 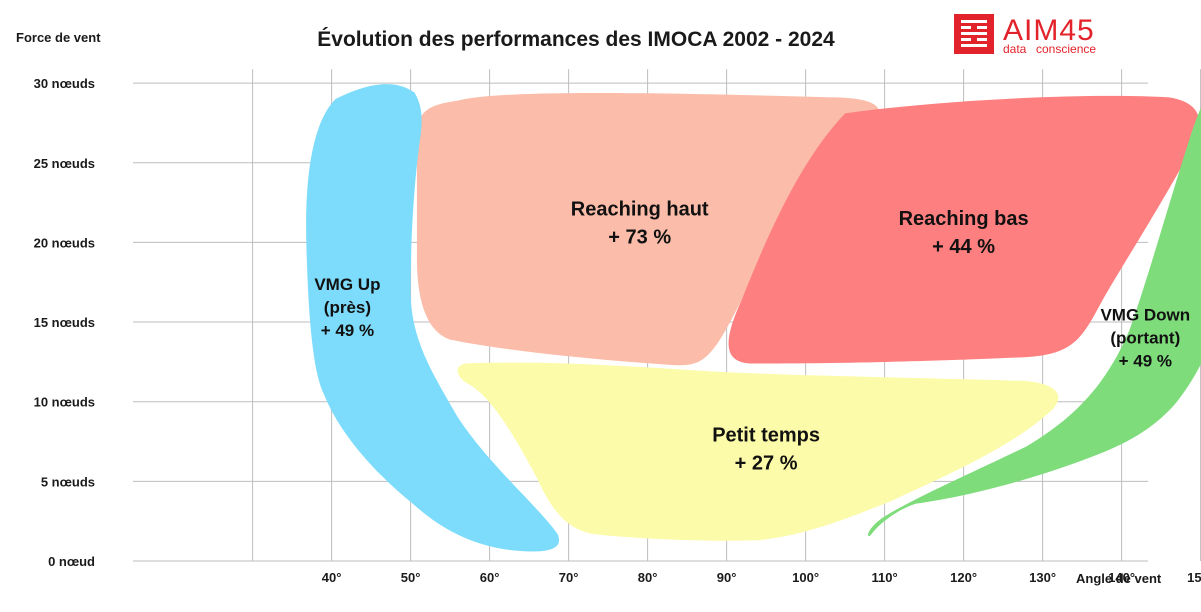 I want to click on region-label-line: (portant), so click(x=1145, y=337).